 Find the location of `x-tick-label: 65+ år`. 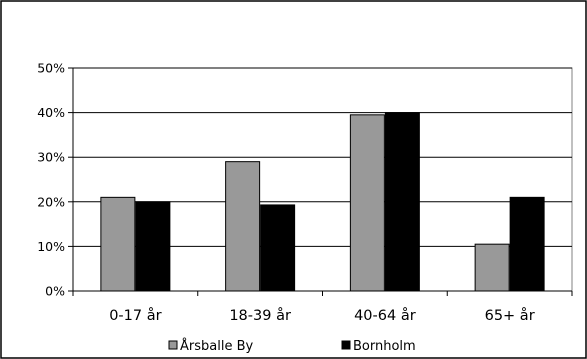

x-tick-label: 65+ år is located at coordinates (510, 315).